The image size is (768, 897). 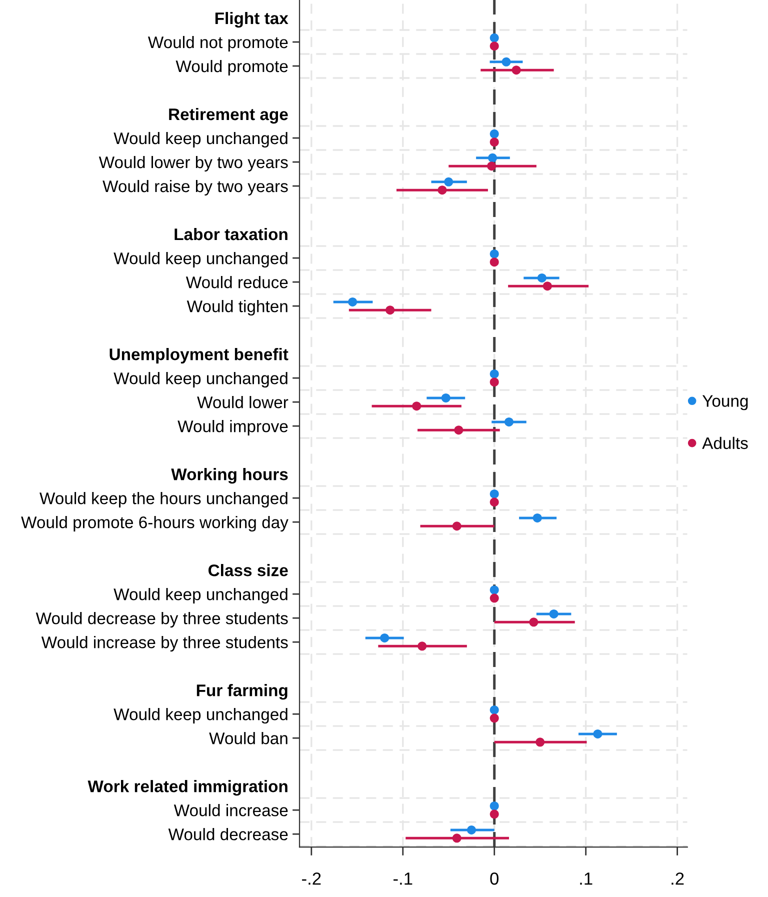 What do you see at coordinates (725, 443) in the screenshot?
I see `legend-label: Adults` at bounding box center [725, 443].